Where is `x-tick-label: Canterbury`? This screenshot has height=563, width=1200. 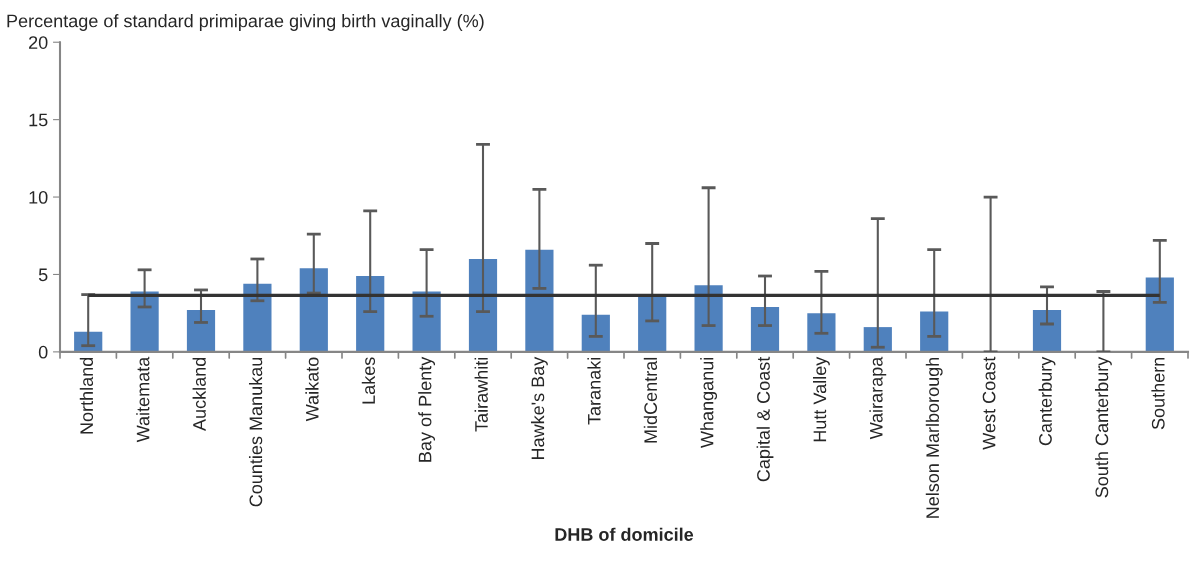 x-tick-label: Canterbury is located at coordinates (1047, 401).